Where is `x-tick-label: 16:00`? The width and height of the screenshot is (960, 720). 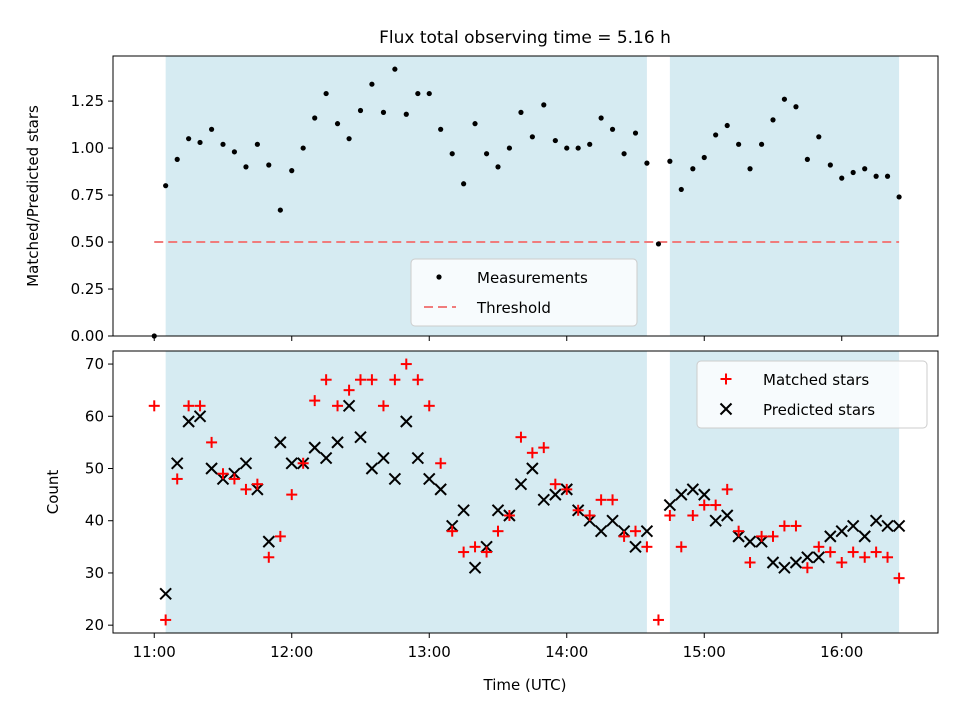 x-tick-label: 16:00 is located at coordinates (841, 652).